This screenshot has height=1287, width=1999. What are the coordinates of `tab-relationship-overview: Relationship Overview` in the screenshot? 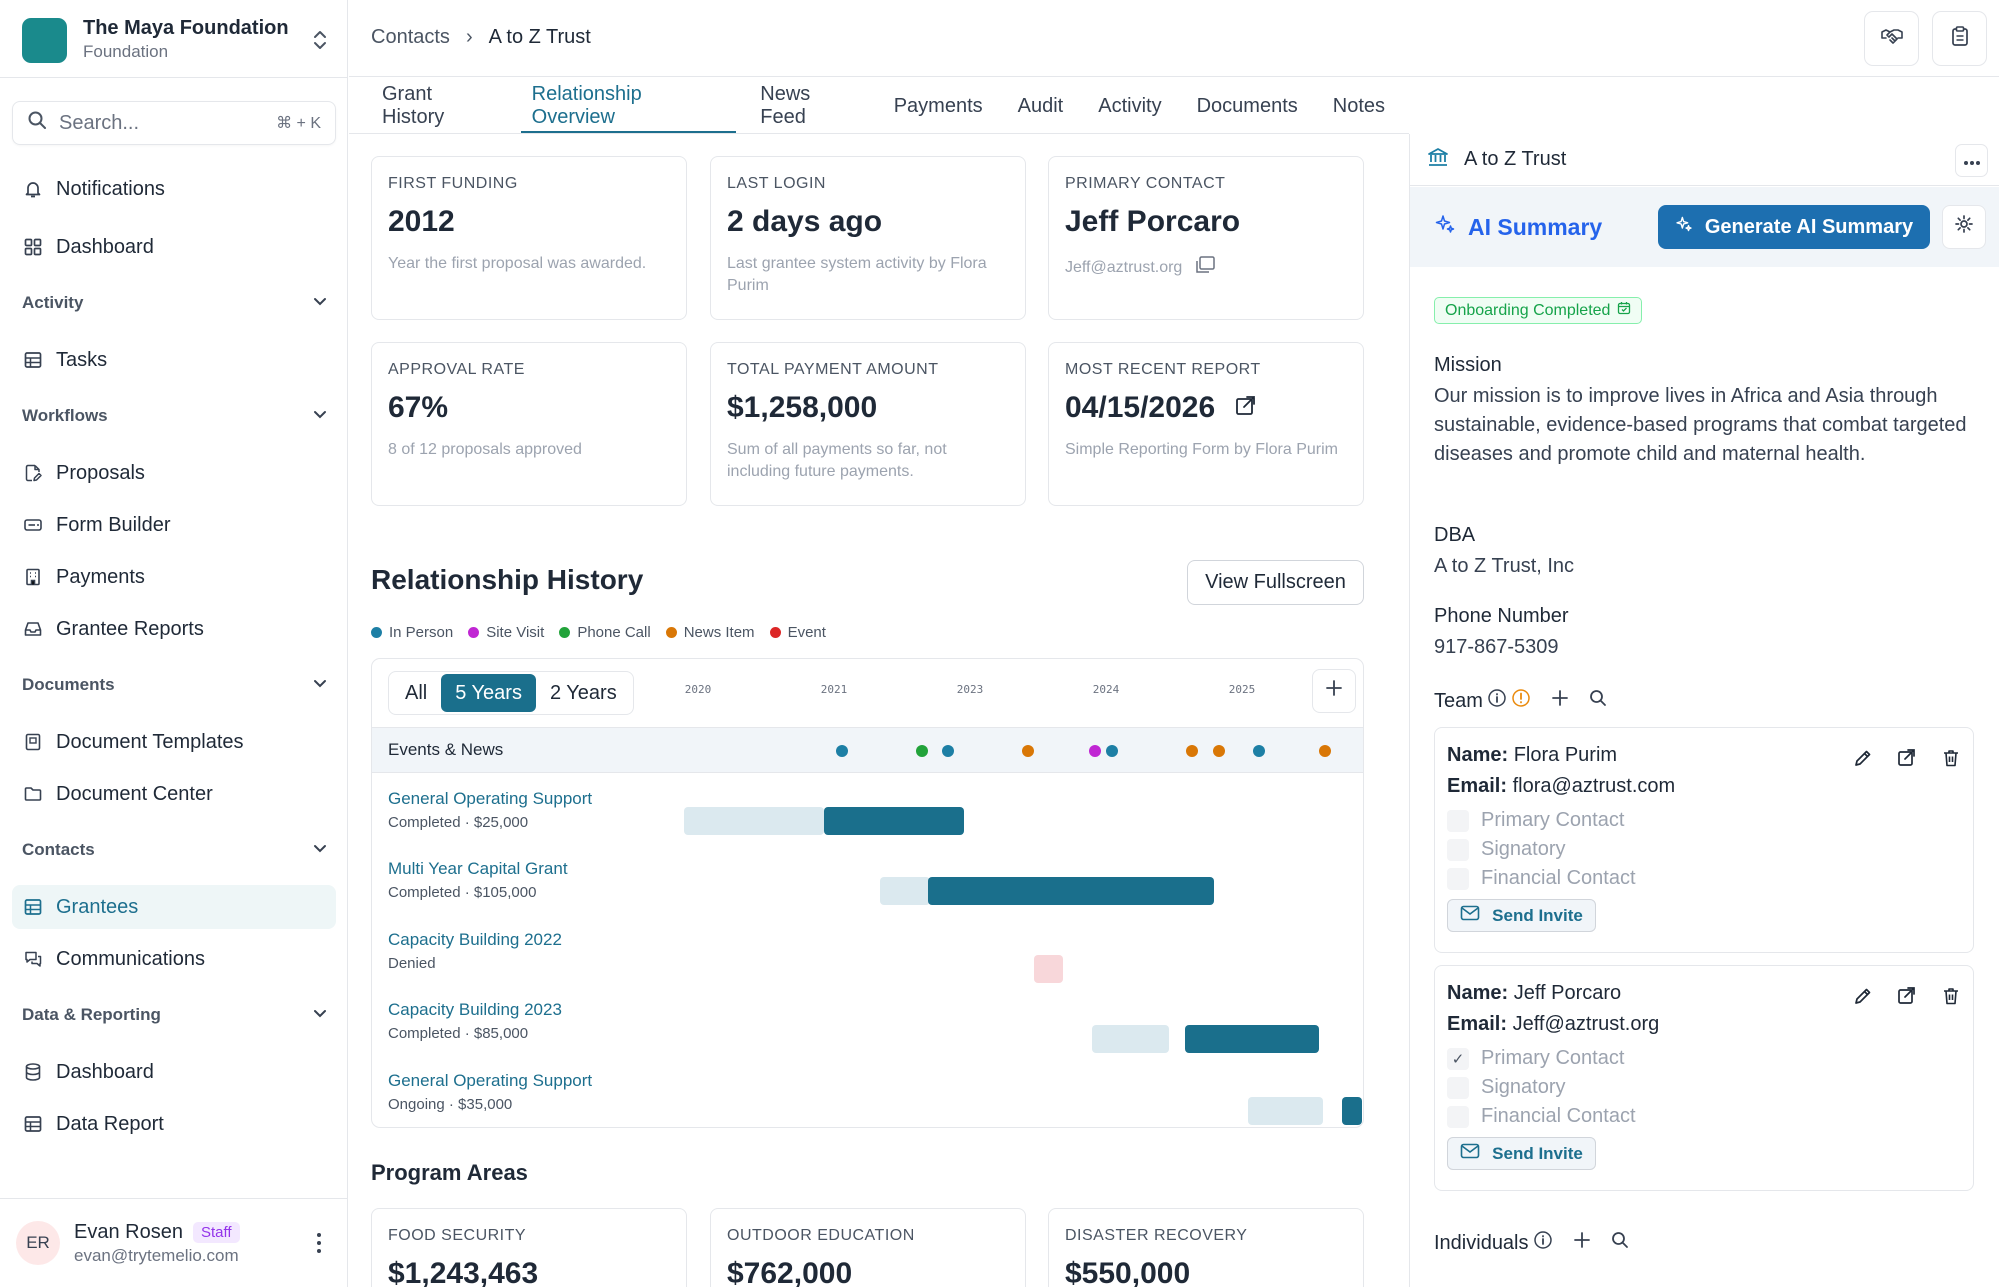 It's located at (628, 106).